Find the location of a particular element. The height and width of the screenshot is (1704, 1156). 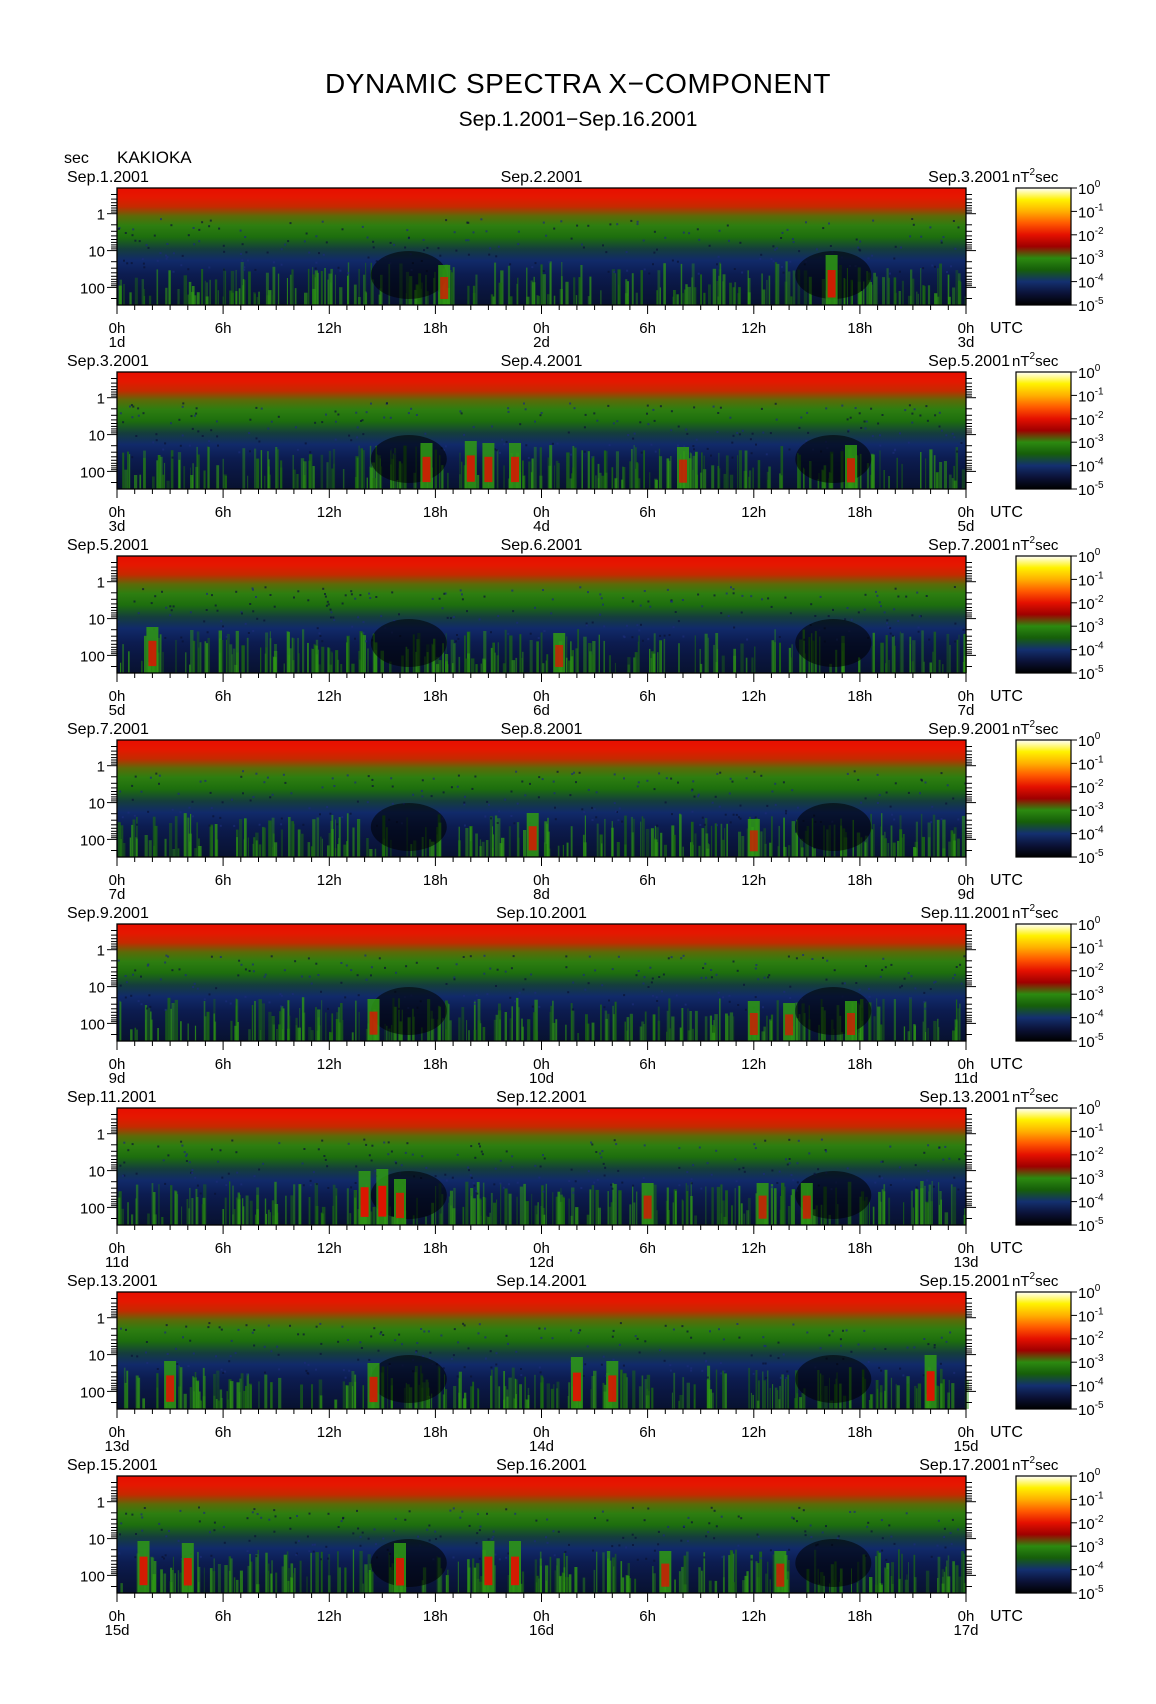

day-label-left: 15d is located at coordinates (116, 1630).